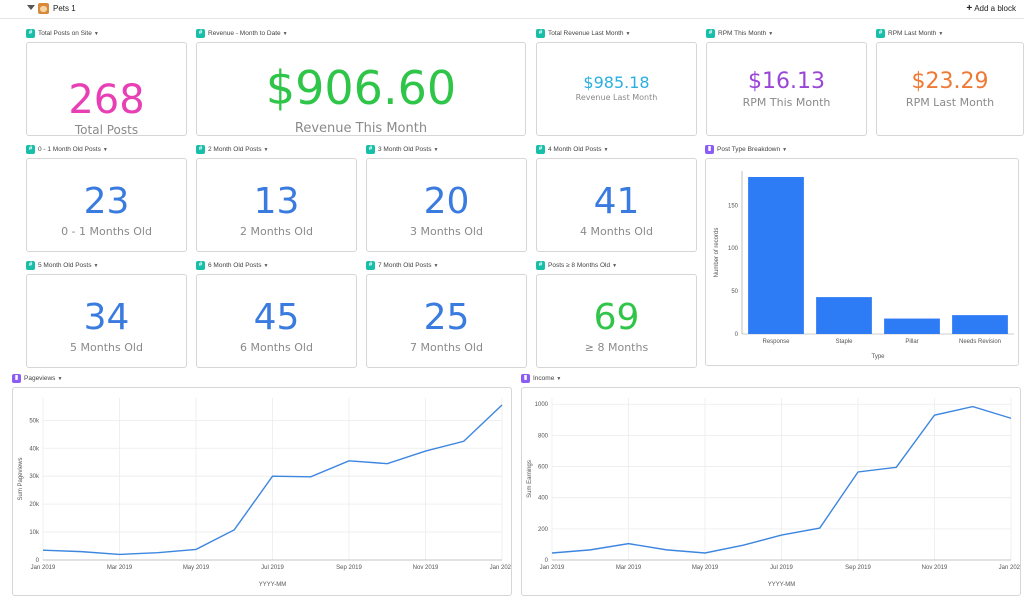 The width and height of the screenshot is (1024, 601). Describe the element at coordinates (43, 8) in the screenshot. I see `pet-emoji-icon` at that location.